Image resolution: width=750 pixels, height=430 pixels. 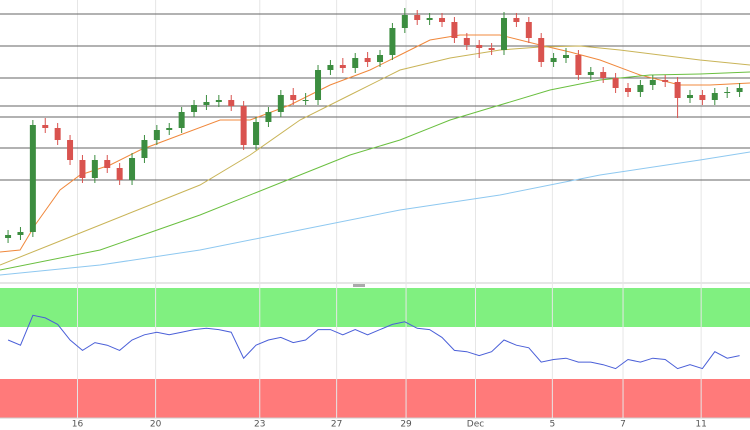 I want to click on x-tick-label: 29, so click(x=406, y=425).